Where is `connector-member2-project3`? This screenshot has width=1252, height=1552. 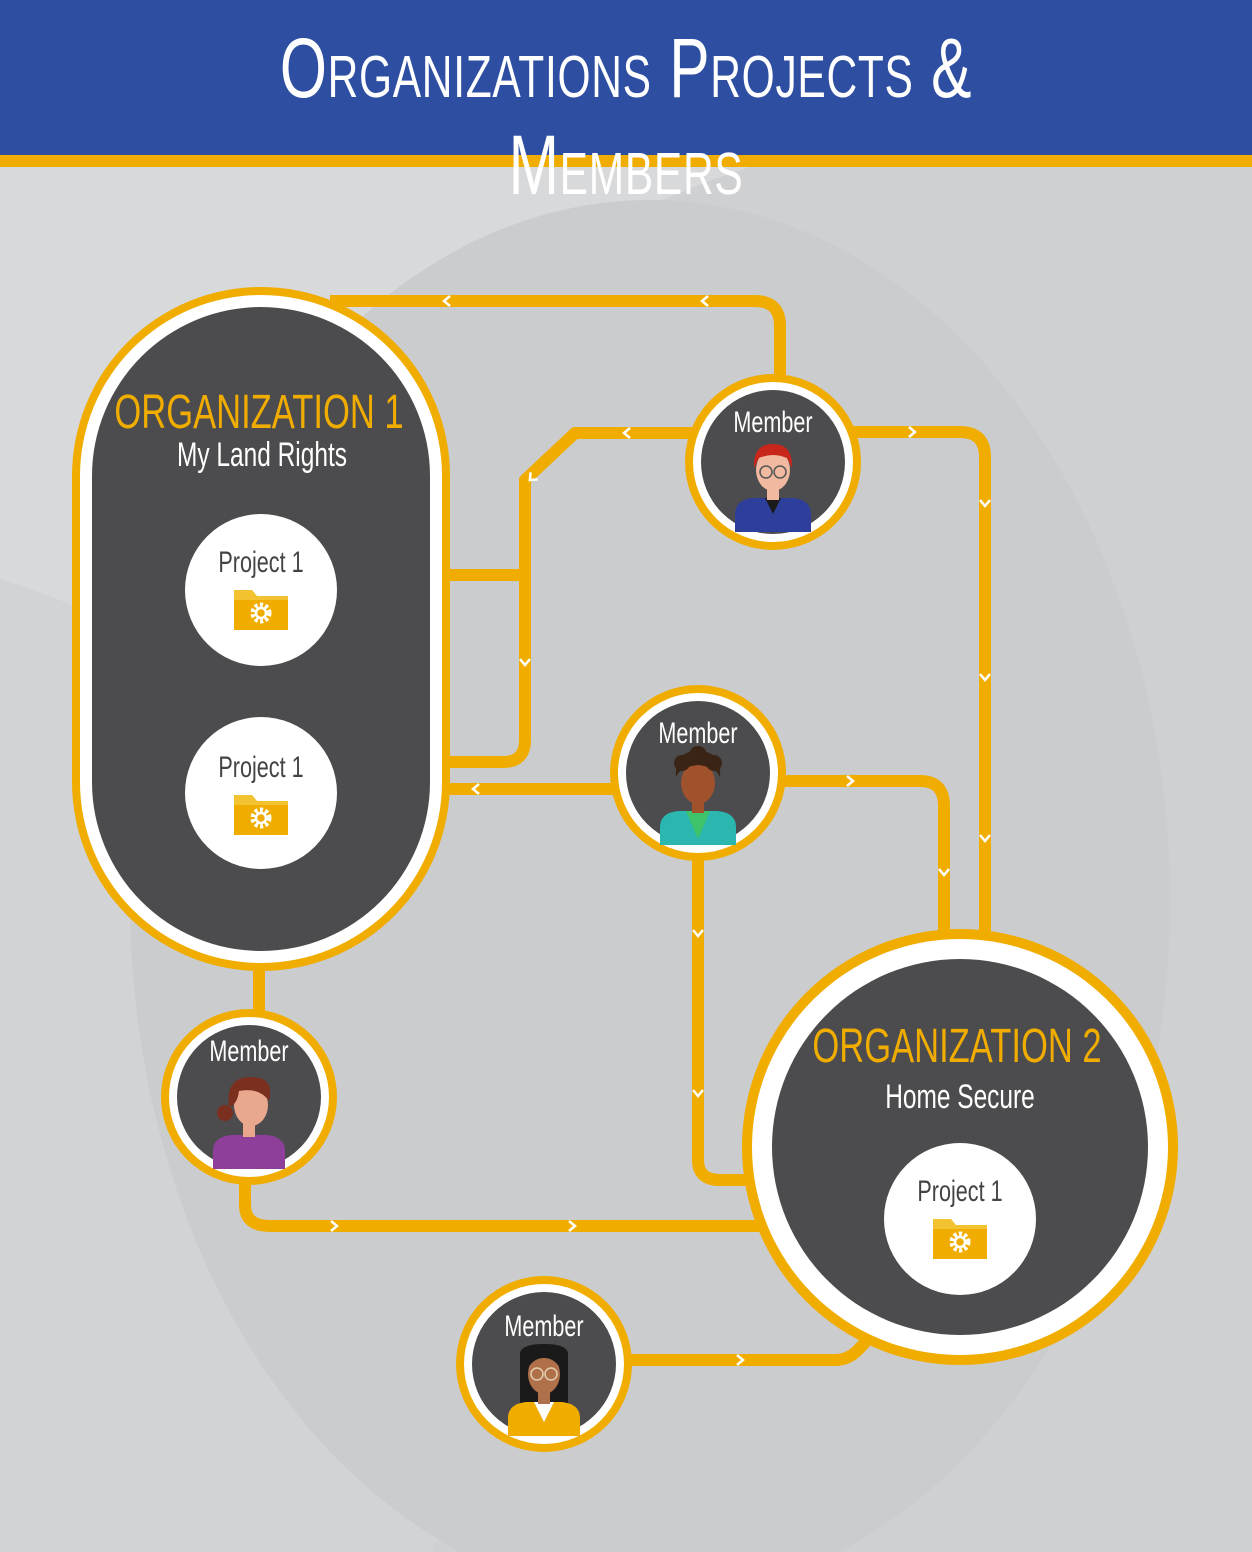
connector-member2-project3 is located at coordinates (793, 1023).